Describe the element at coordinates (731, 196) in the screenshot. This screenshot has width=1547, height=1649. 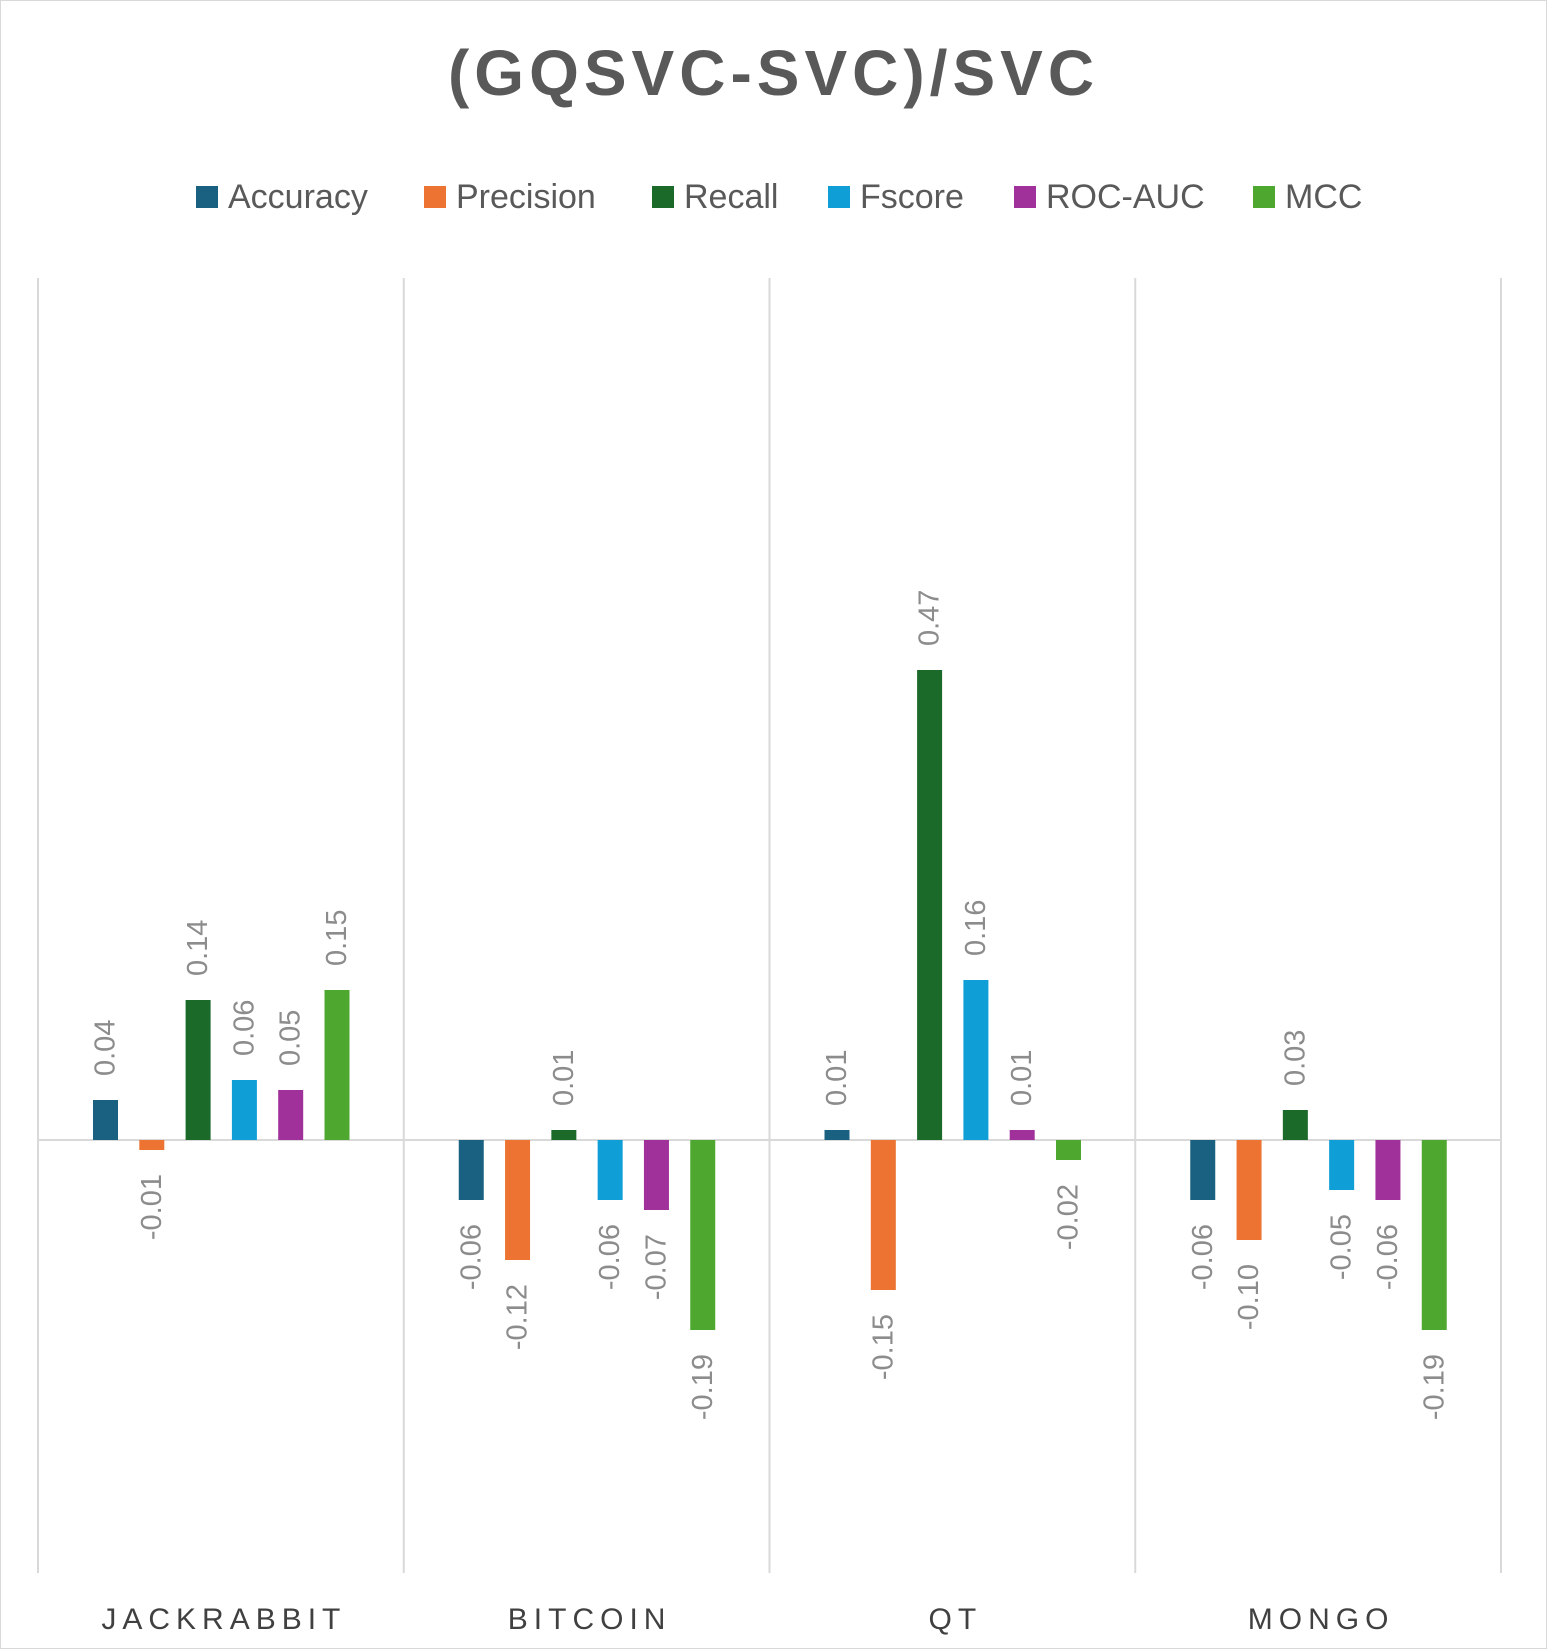
I see `legend-label-recall: Recall` at that location.